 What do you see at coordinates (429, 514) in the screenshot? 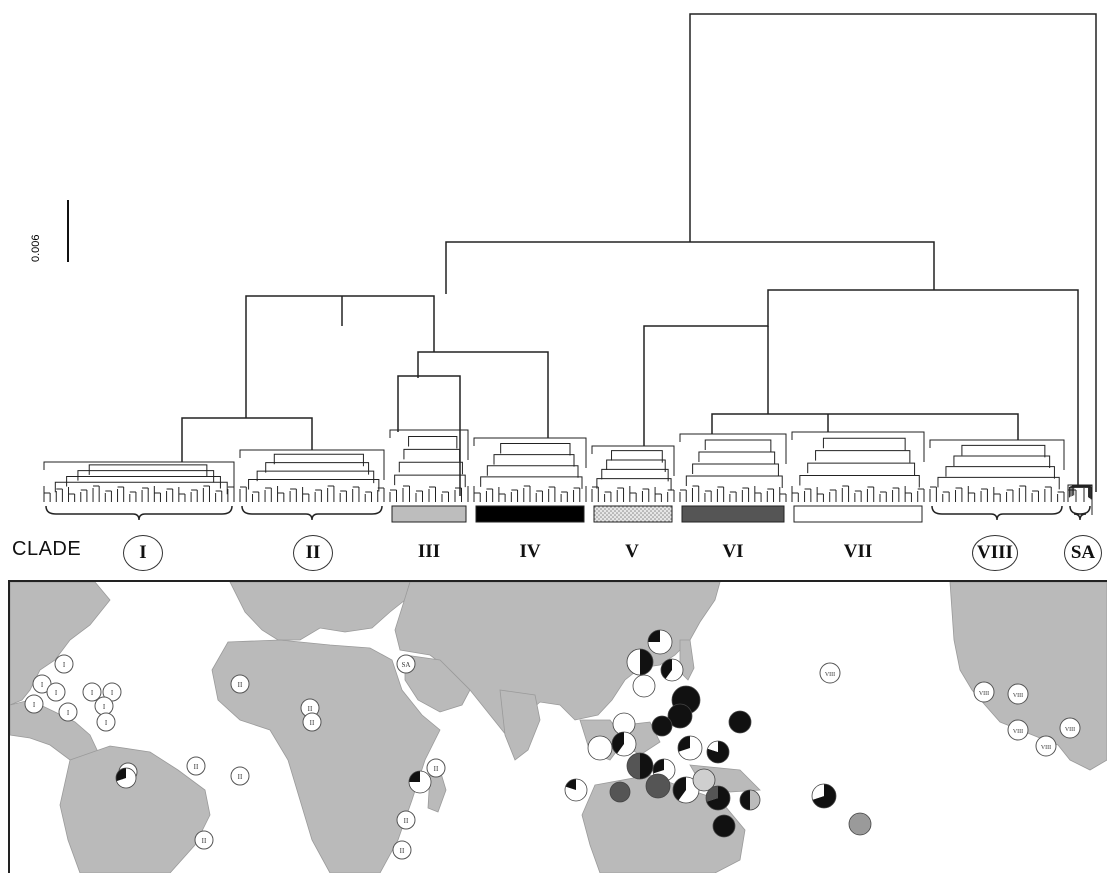
I see `clade-bar-iii` at bounding box center [429, 514].